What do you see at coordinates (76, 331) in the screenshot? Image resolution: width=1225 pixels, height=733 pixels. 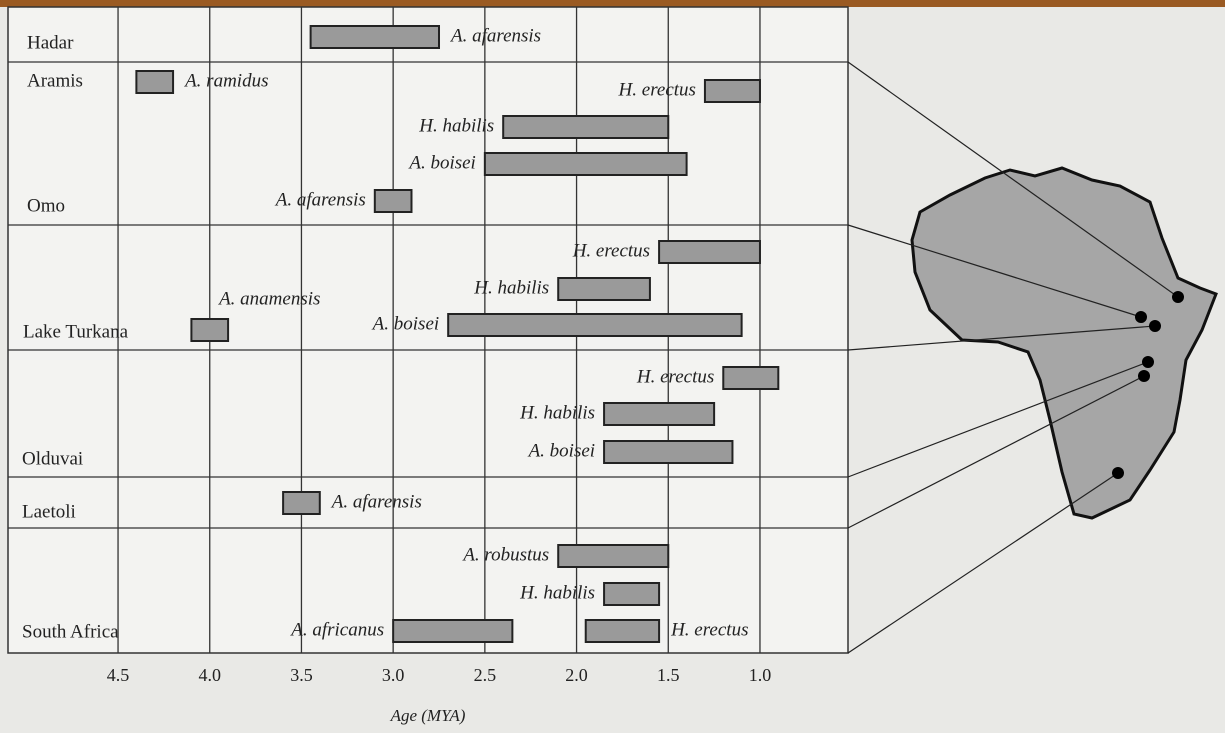 I see `site-name: Lake Turkana` at bounding box center [76, 331].